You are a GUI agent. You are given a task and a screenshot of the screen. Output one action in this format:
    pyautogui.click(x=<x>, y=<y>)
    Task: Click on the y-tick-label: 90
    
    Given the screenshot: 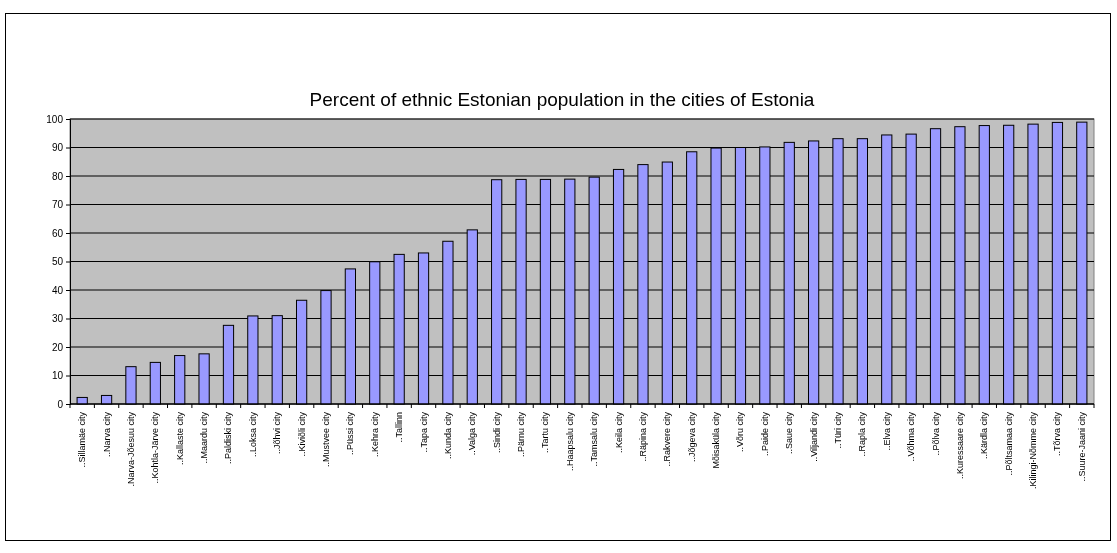 What is the action you would take?
    pyautogui.click(x=57, y=148)
    